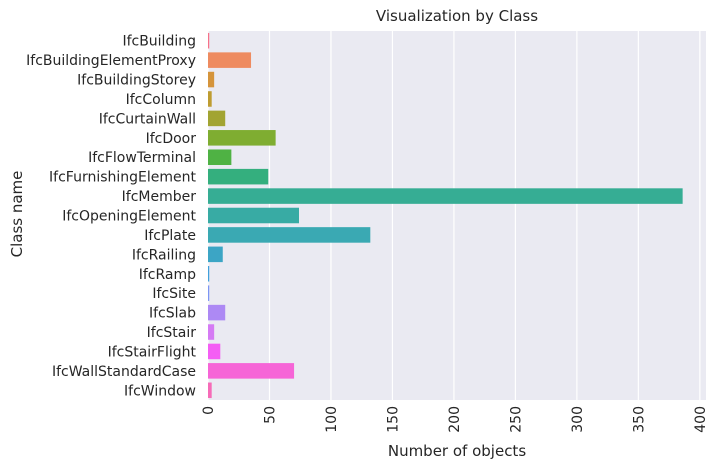 The height and width of the screenshot is (469, 716). What do you see at coordinates (457, 16) in the screenshot?
I see `chart-title: Visualization by Class` at bounding box center [457, 16].